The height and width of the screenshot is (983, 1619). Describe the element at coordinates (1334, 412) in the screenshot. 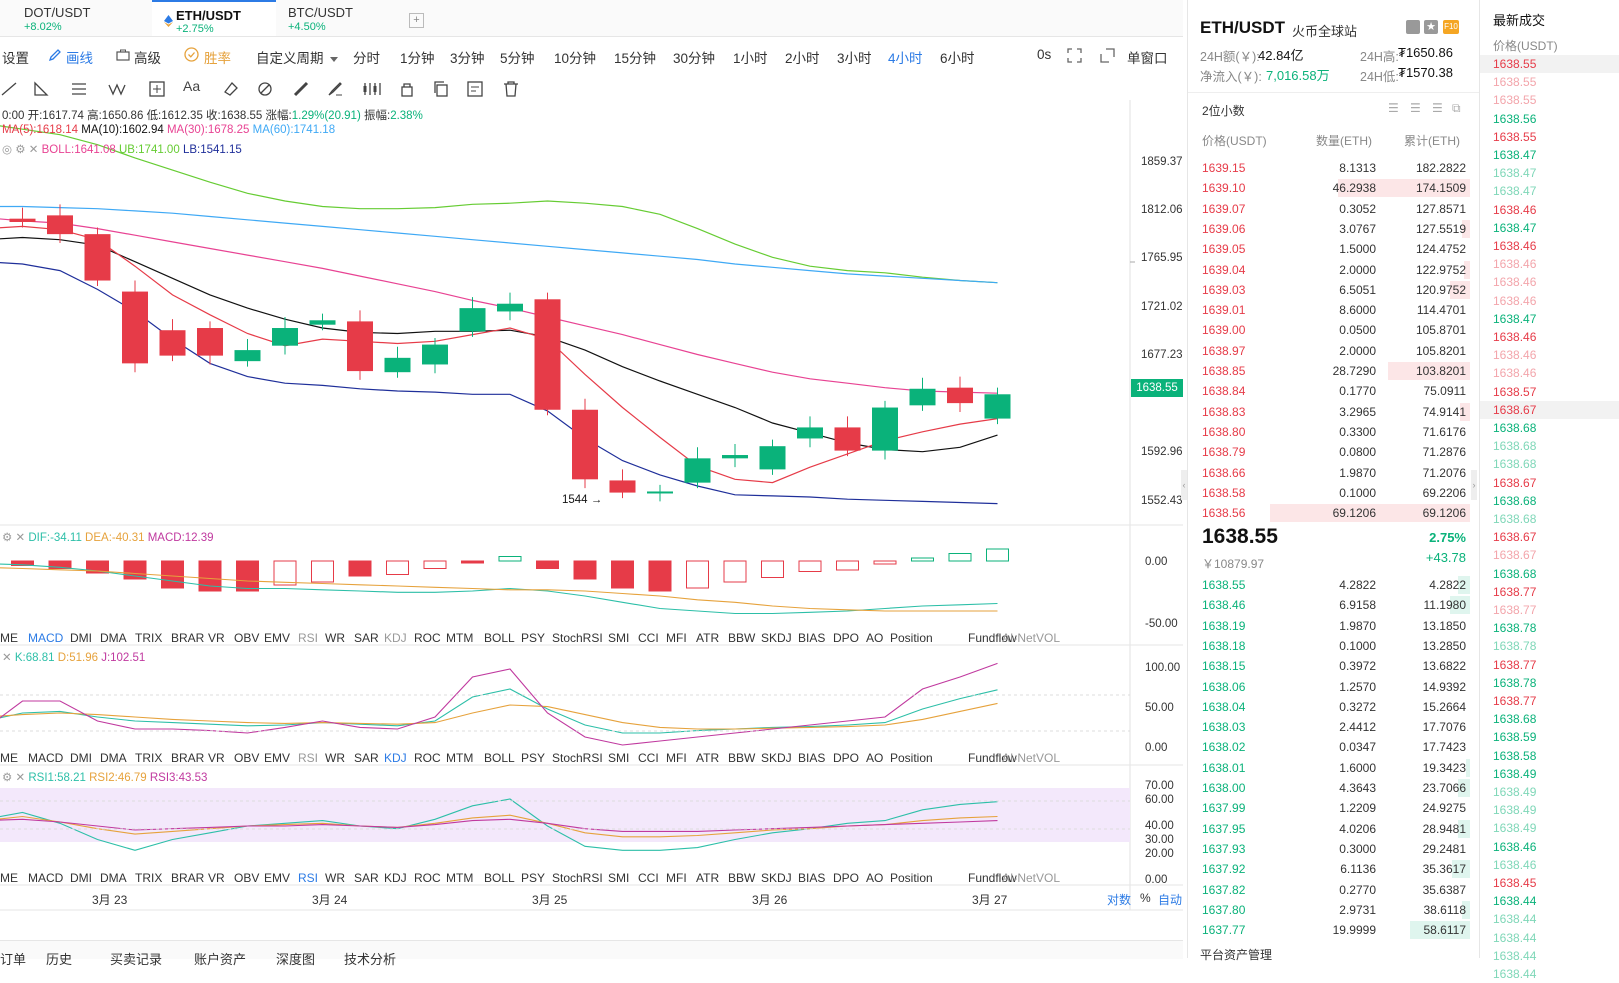

I see `ask-row: 1638.83 3.2965 74.9141` at that location.